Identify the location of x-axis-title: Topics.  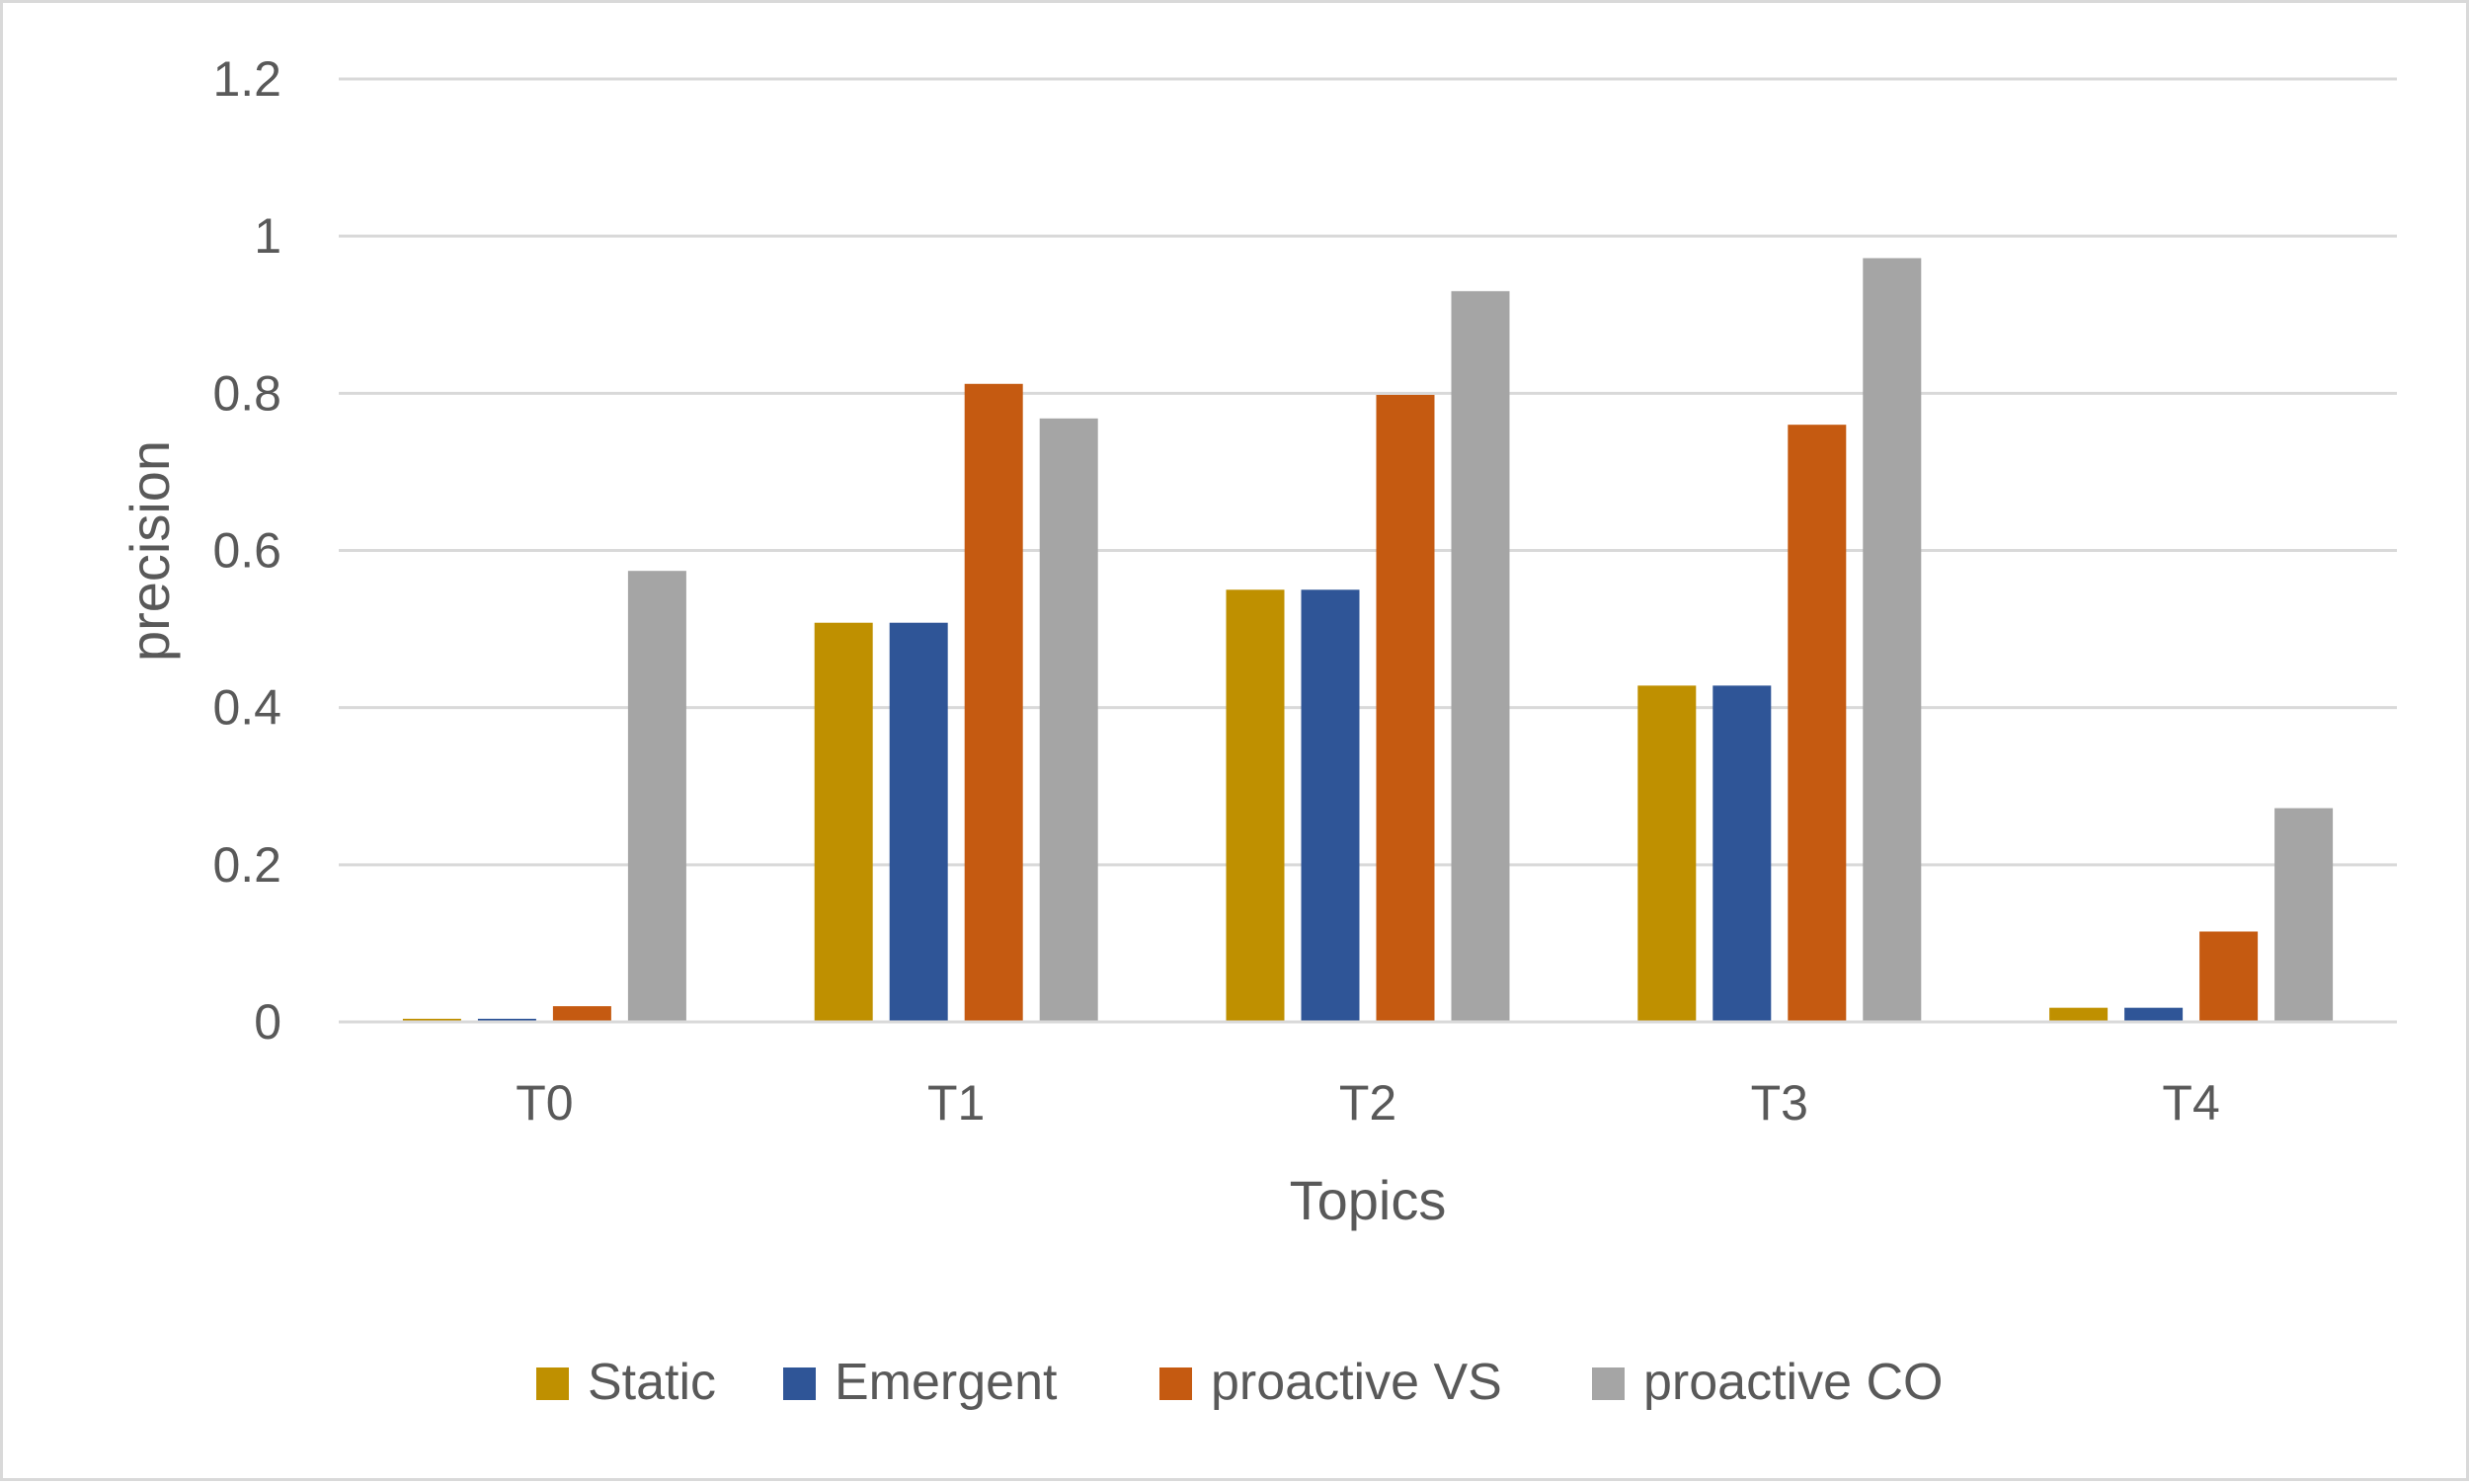
(1368, 1200).